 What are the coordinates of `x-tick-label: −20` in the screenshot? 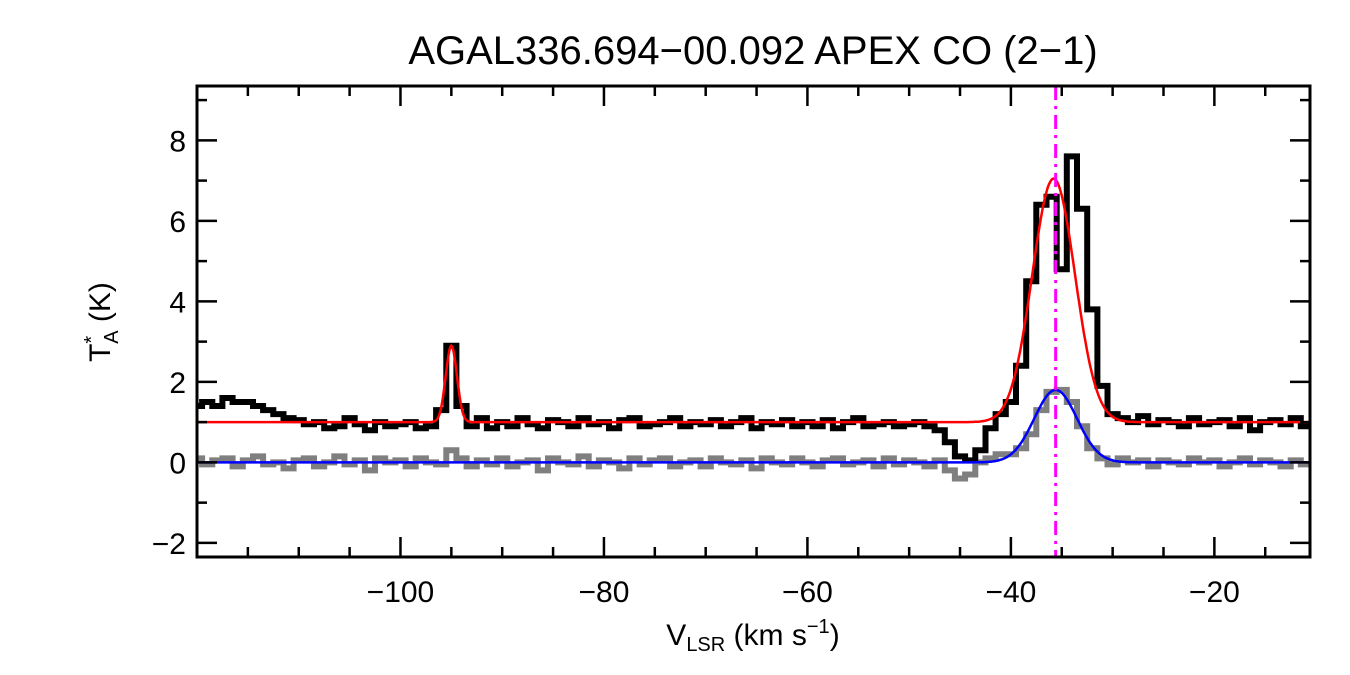 It's located at (1214, 592).